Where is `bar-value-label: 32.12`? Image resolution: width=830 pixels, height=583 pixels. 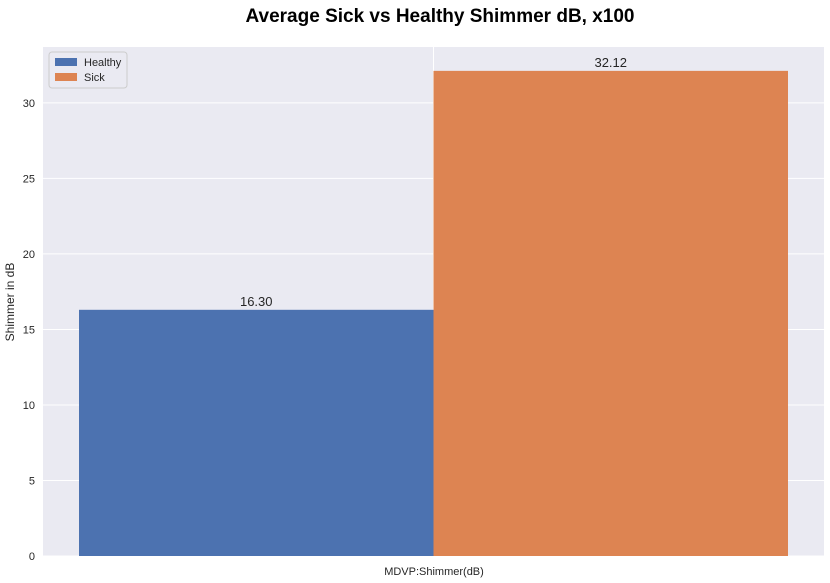 bar-value-label: 32.12 is located at coordinates (610, 62).